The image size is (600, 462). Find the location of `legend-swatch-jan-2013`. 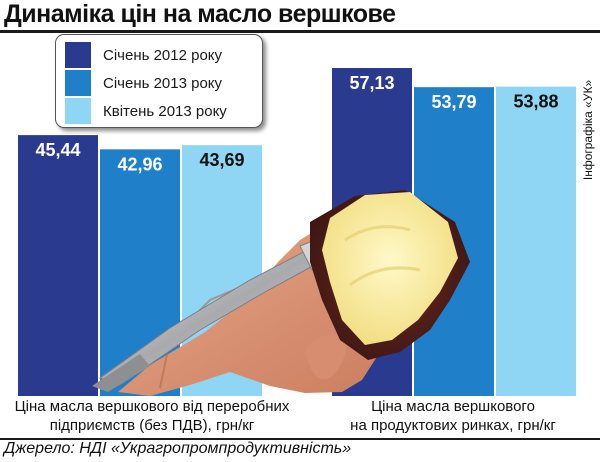

legend-swatch-jan-2013 is located at coordinates (78, 83).